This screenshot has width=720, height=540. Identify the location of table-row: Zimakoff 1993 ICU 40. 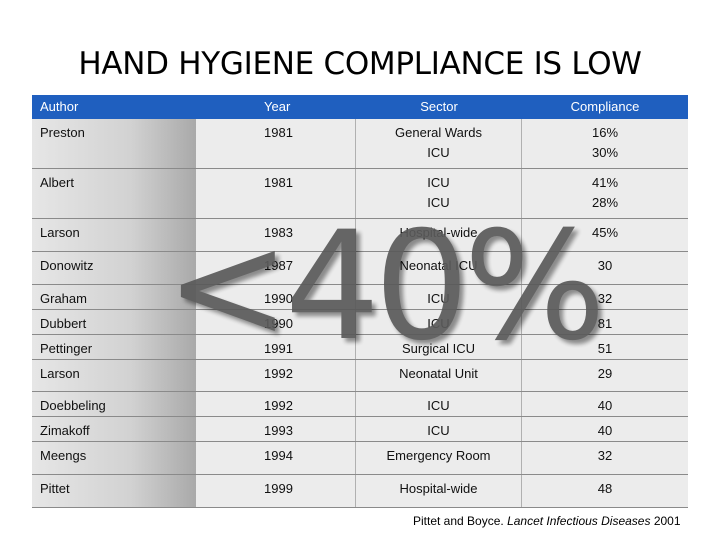
(360, 429).